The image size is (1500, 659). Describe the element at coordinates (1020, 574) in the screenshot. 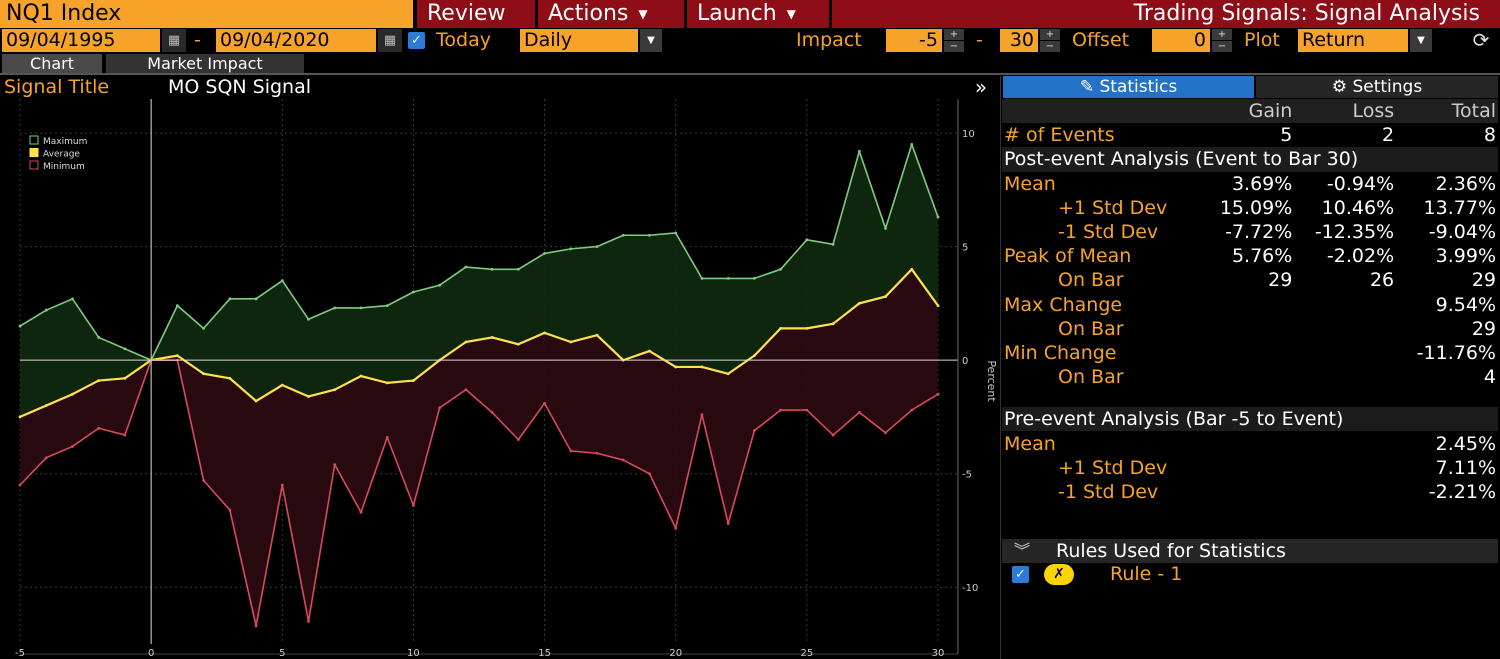

I see `rule-checkbox: ✓` at that location.